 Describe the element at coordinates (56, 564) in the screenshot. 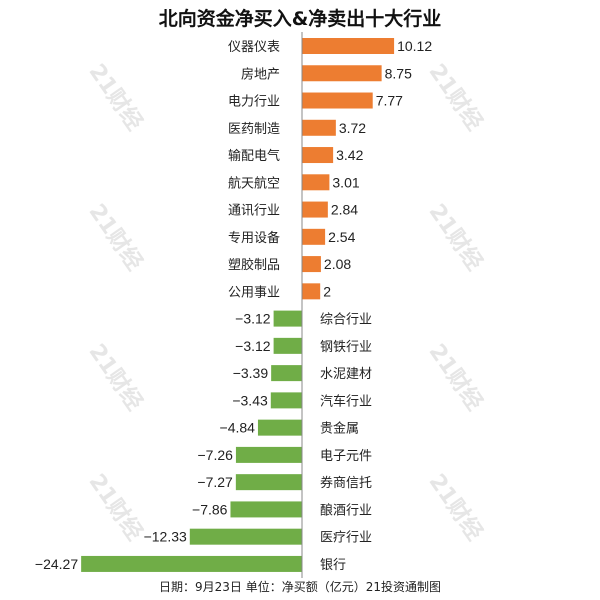

I see `value-label: −24.27` at that location.